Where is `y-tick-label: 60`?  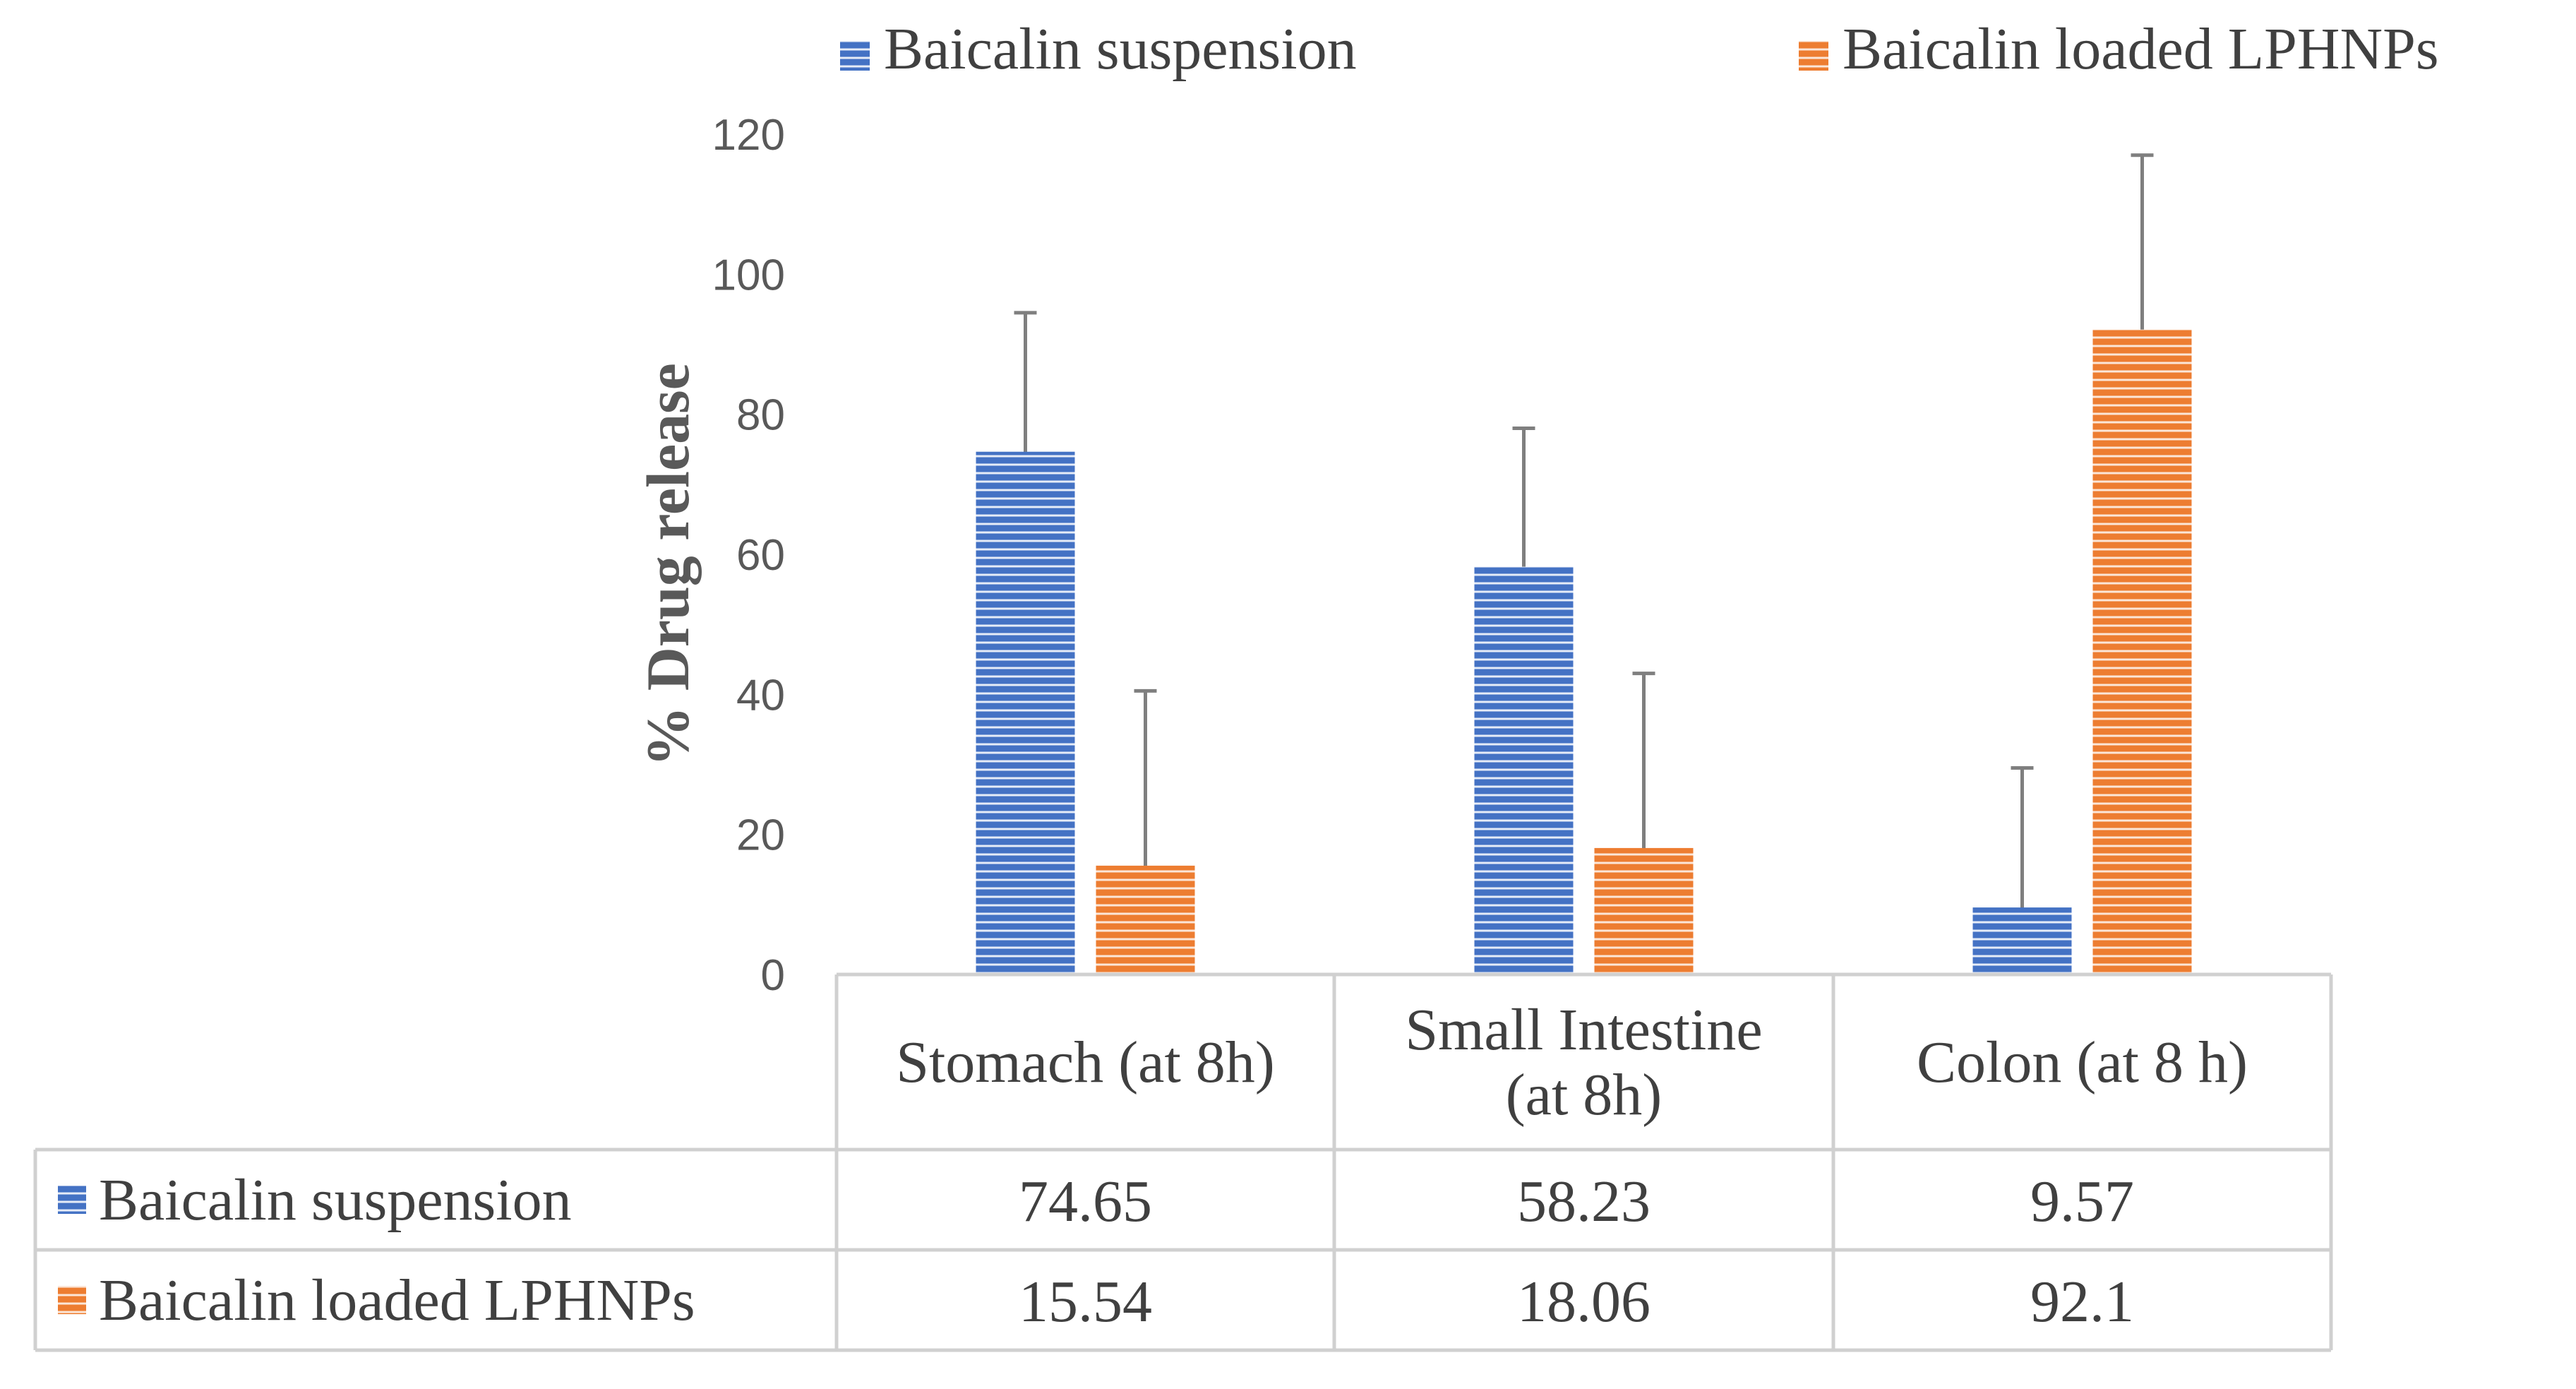
y-tick-label: 60 is located at coordinates (760, 555).